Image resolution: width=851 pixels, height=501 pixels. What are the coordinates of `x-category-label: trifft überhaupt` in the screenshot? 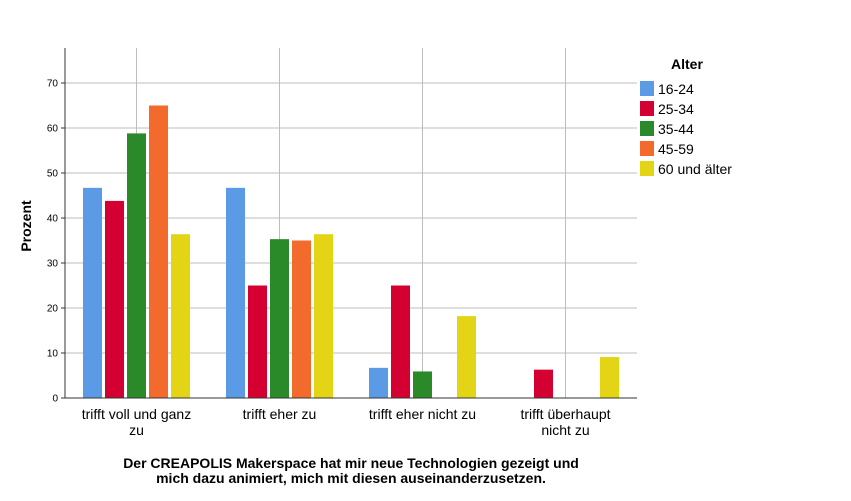 It's located at (565, 414).